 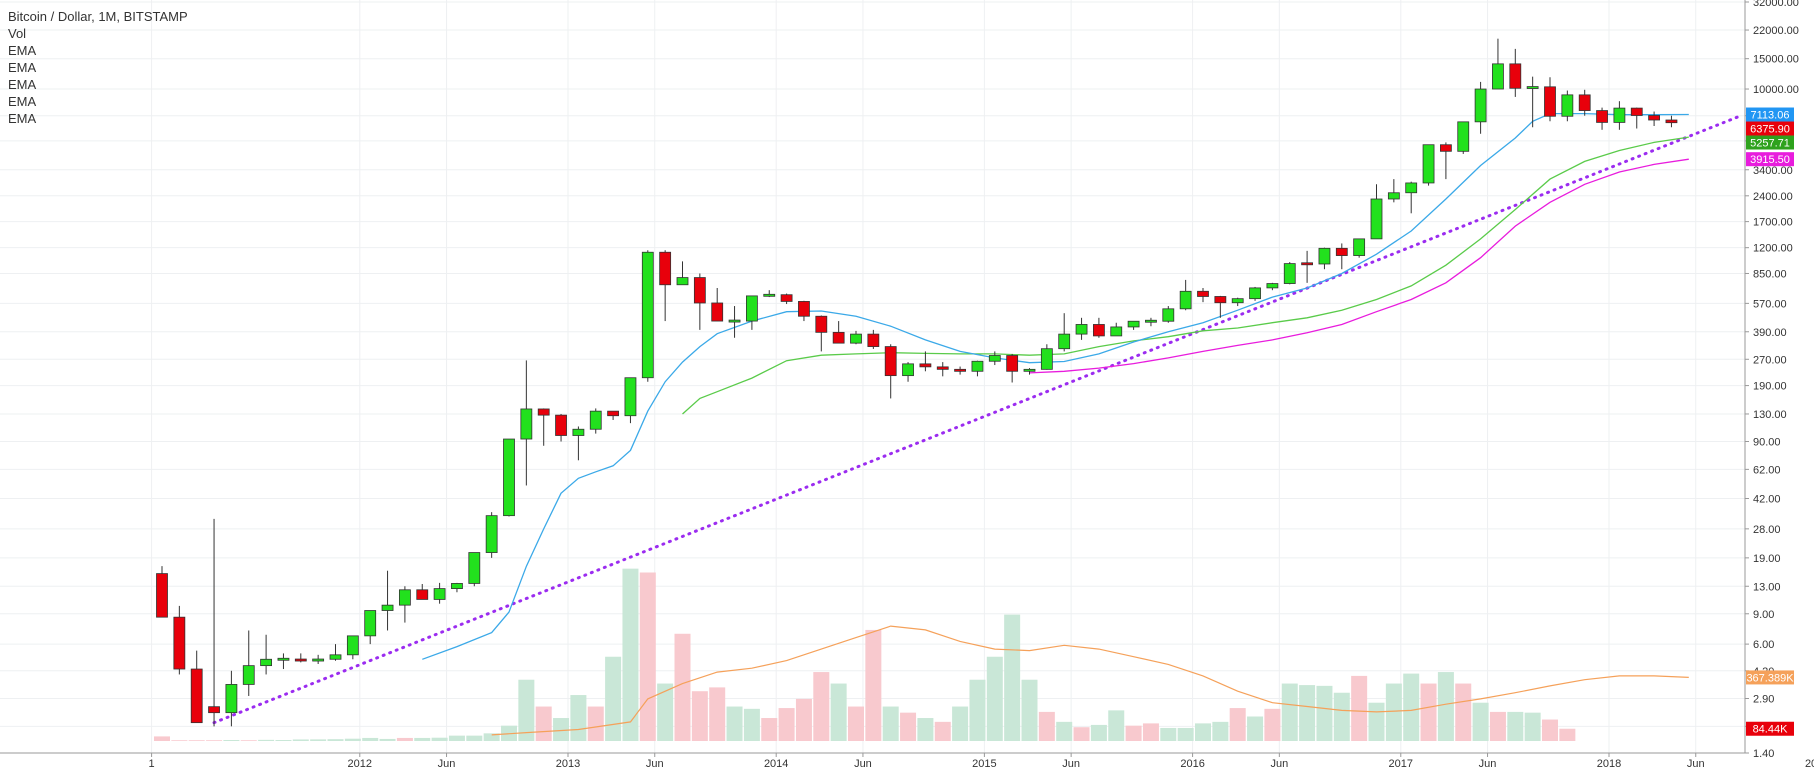 What do you see at coordinates (1767, 470) in the screenshot?
I see `price-tick-label: 62.00` at bounding box center [1767, 470].